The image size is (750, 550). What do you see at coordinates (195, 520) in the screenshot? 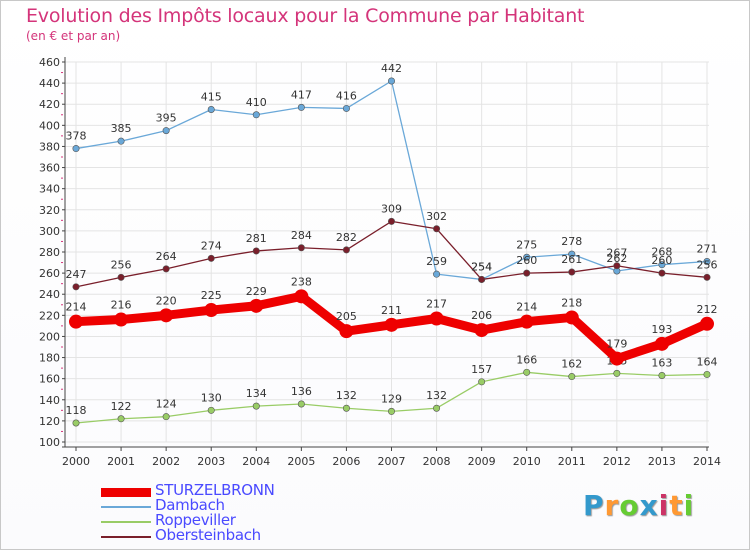
I see `legend-label: Roppeviller` at bounding box center [195, 520].